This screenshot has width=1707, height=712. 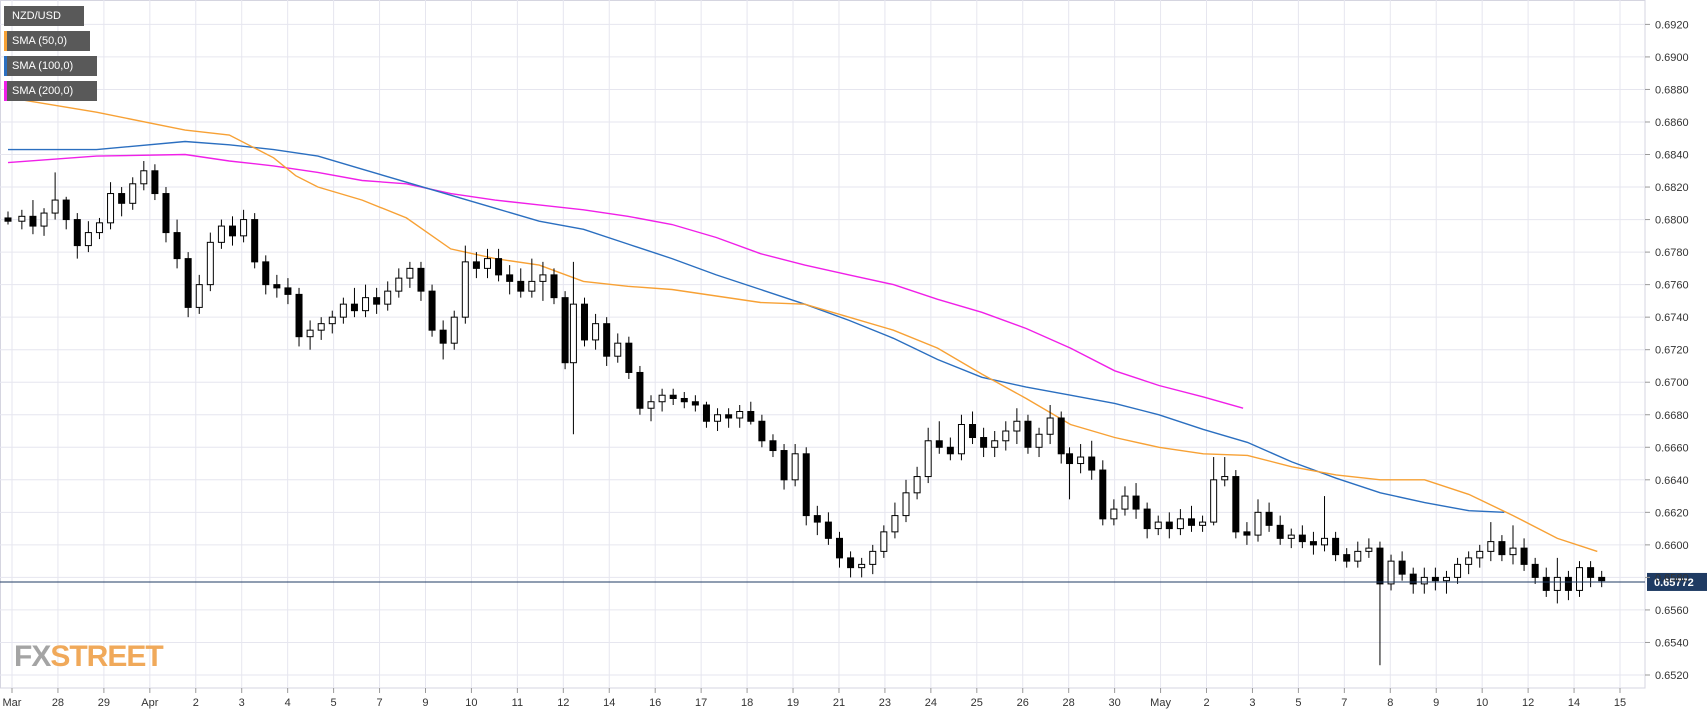 I want to click on y-tick-label: 0.6680, so click(x=1672, y=416).